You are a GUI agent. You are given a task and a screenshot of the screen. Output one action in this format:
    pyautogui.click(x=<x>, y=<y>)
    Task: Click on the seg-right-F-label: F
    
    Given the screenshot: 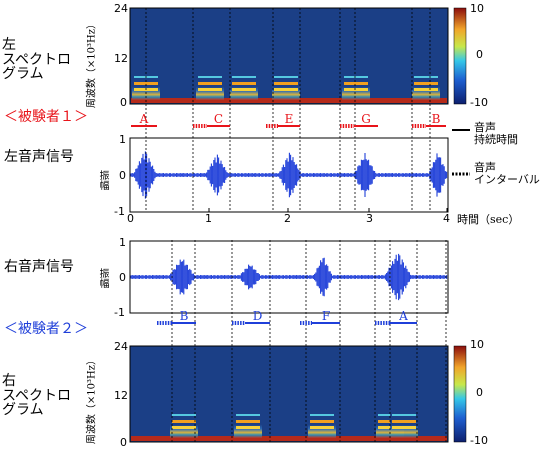 What is the action you would take?
    pyautogui.click(x=326, y=316)
    